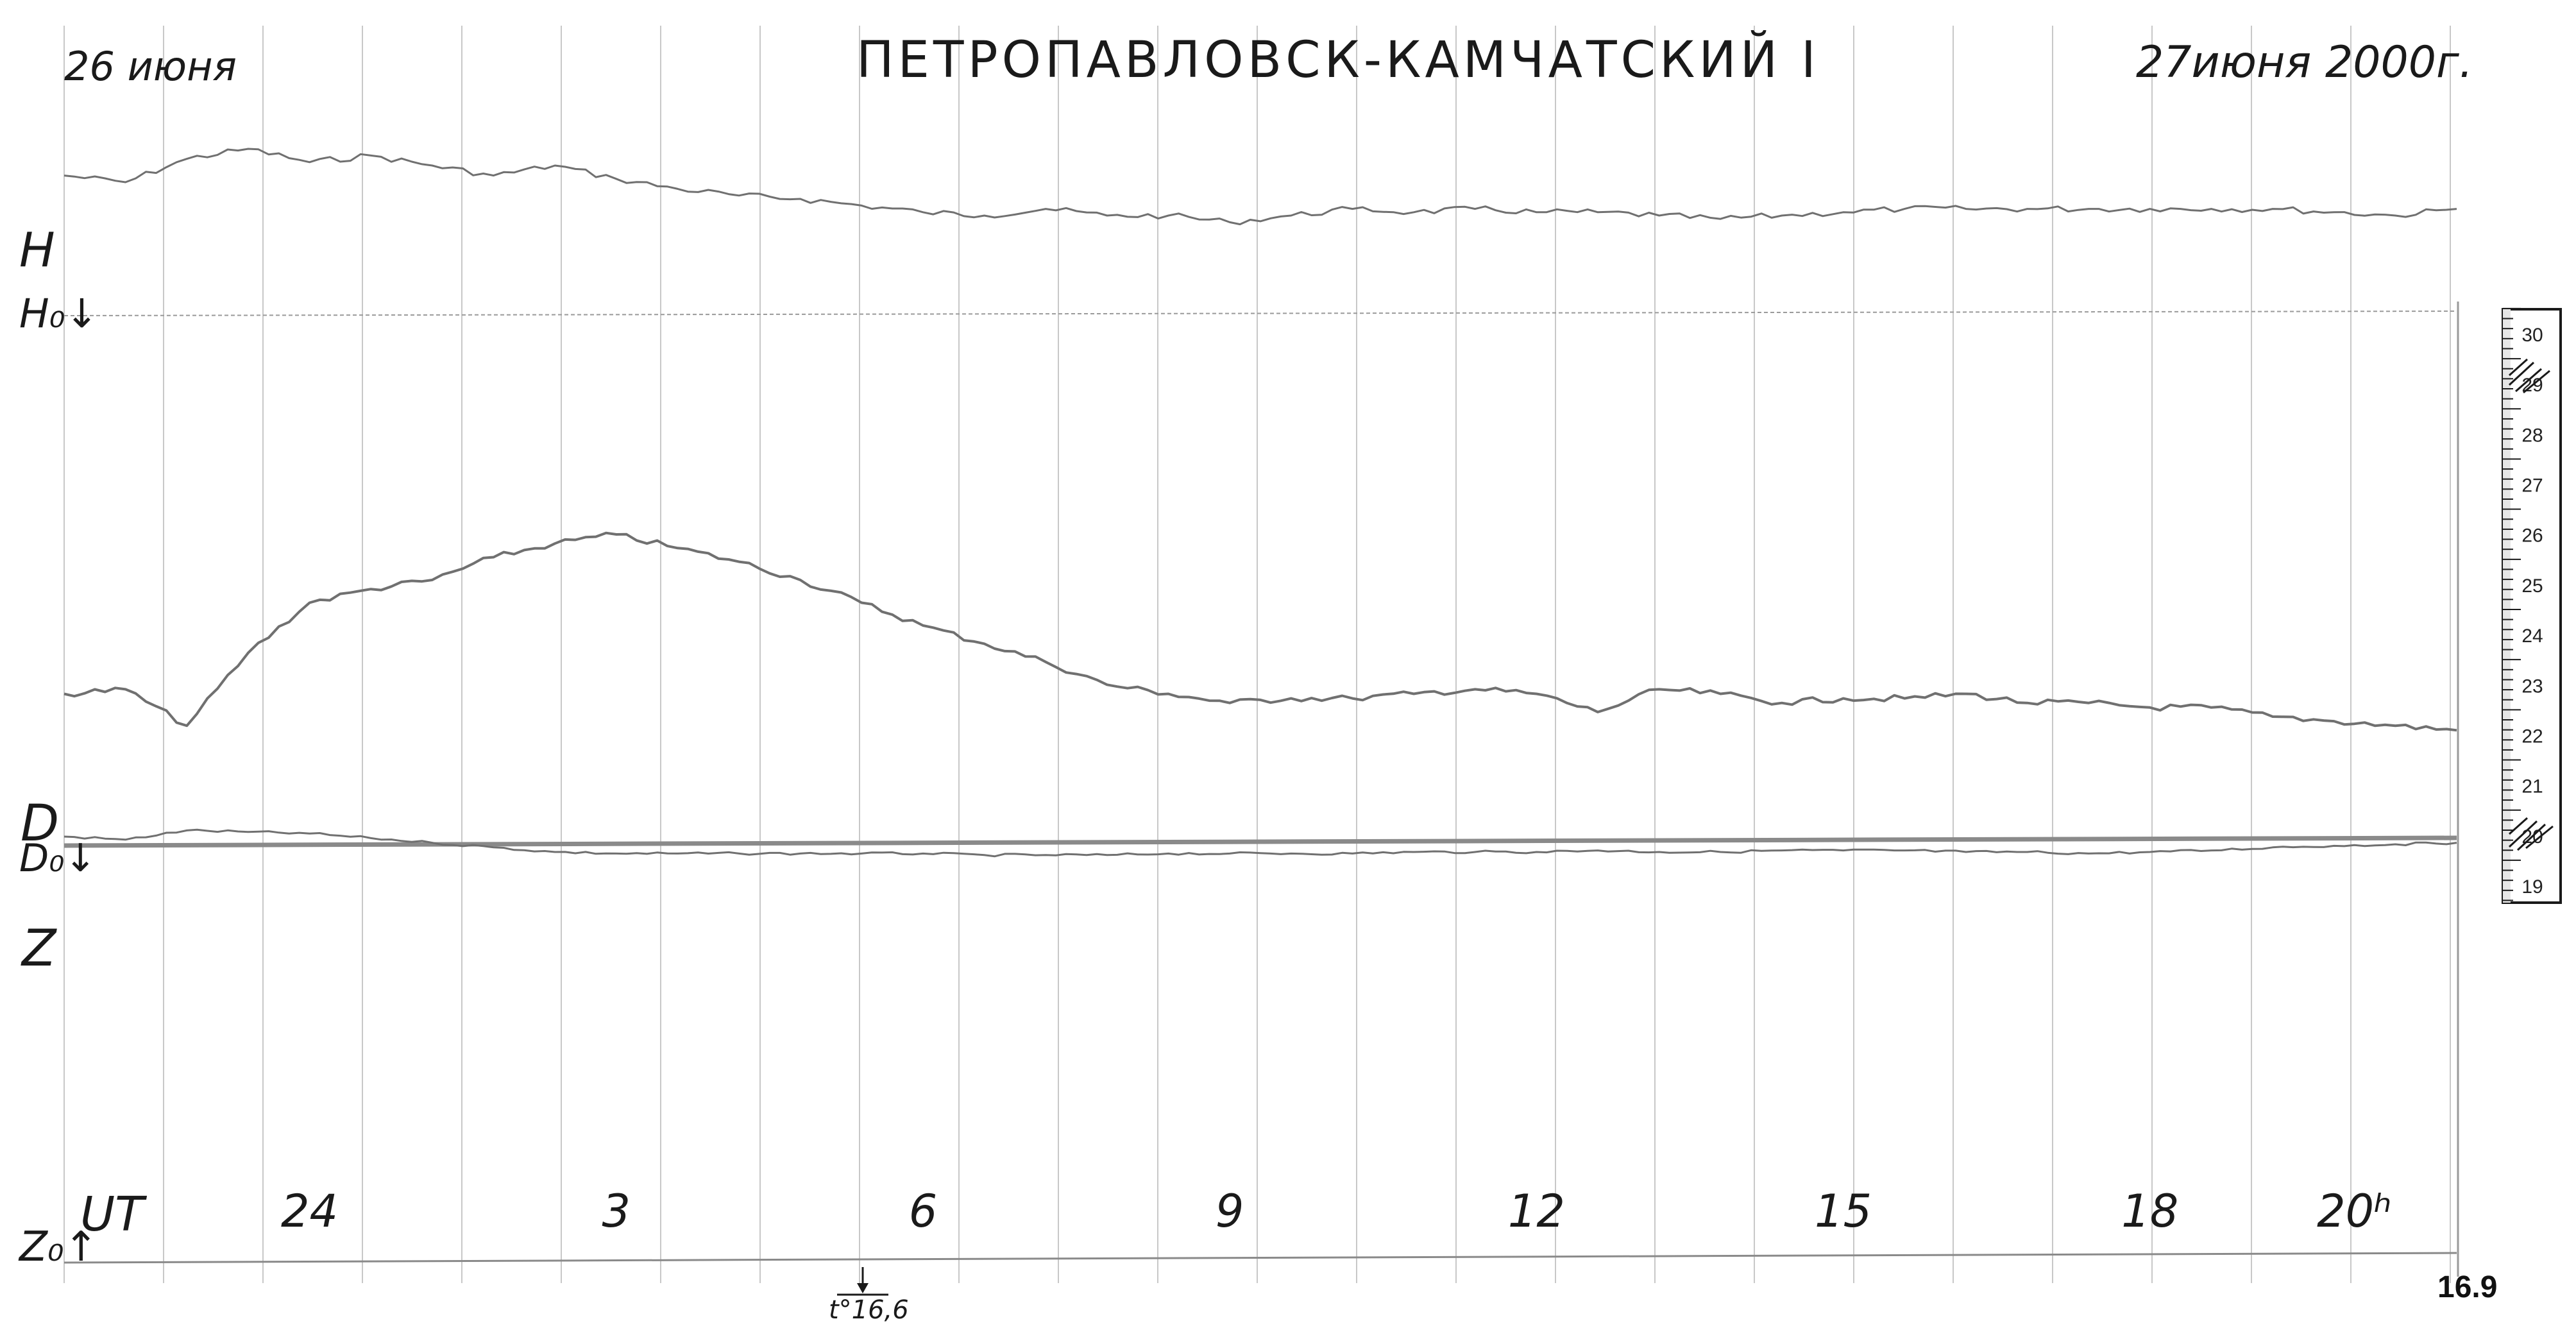  What do you see at coordinates (2304, 62) in the screenshot?
I see `date-right: 27июня 2000г.` at bounding box center [2304, 62].